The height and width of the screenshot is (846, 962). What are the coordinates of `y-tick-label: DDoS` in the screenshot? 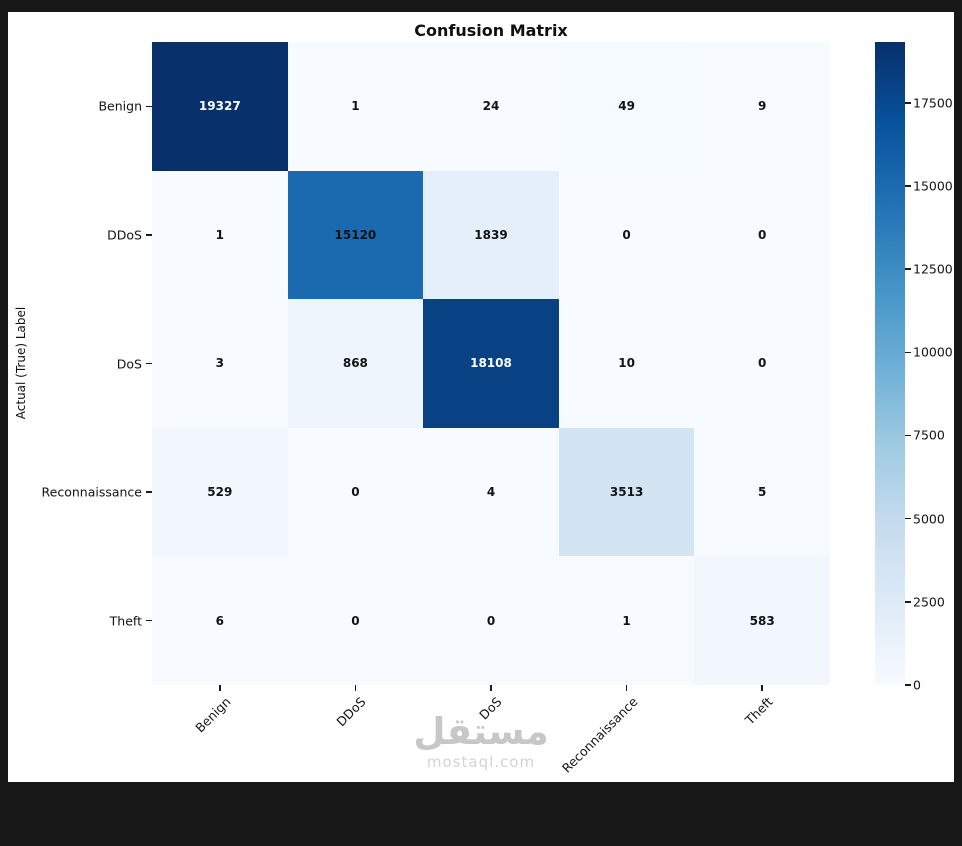 It's located at (124, 235).